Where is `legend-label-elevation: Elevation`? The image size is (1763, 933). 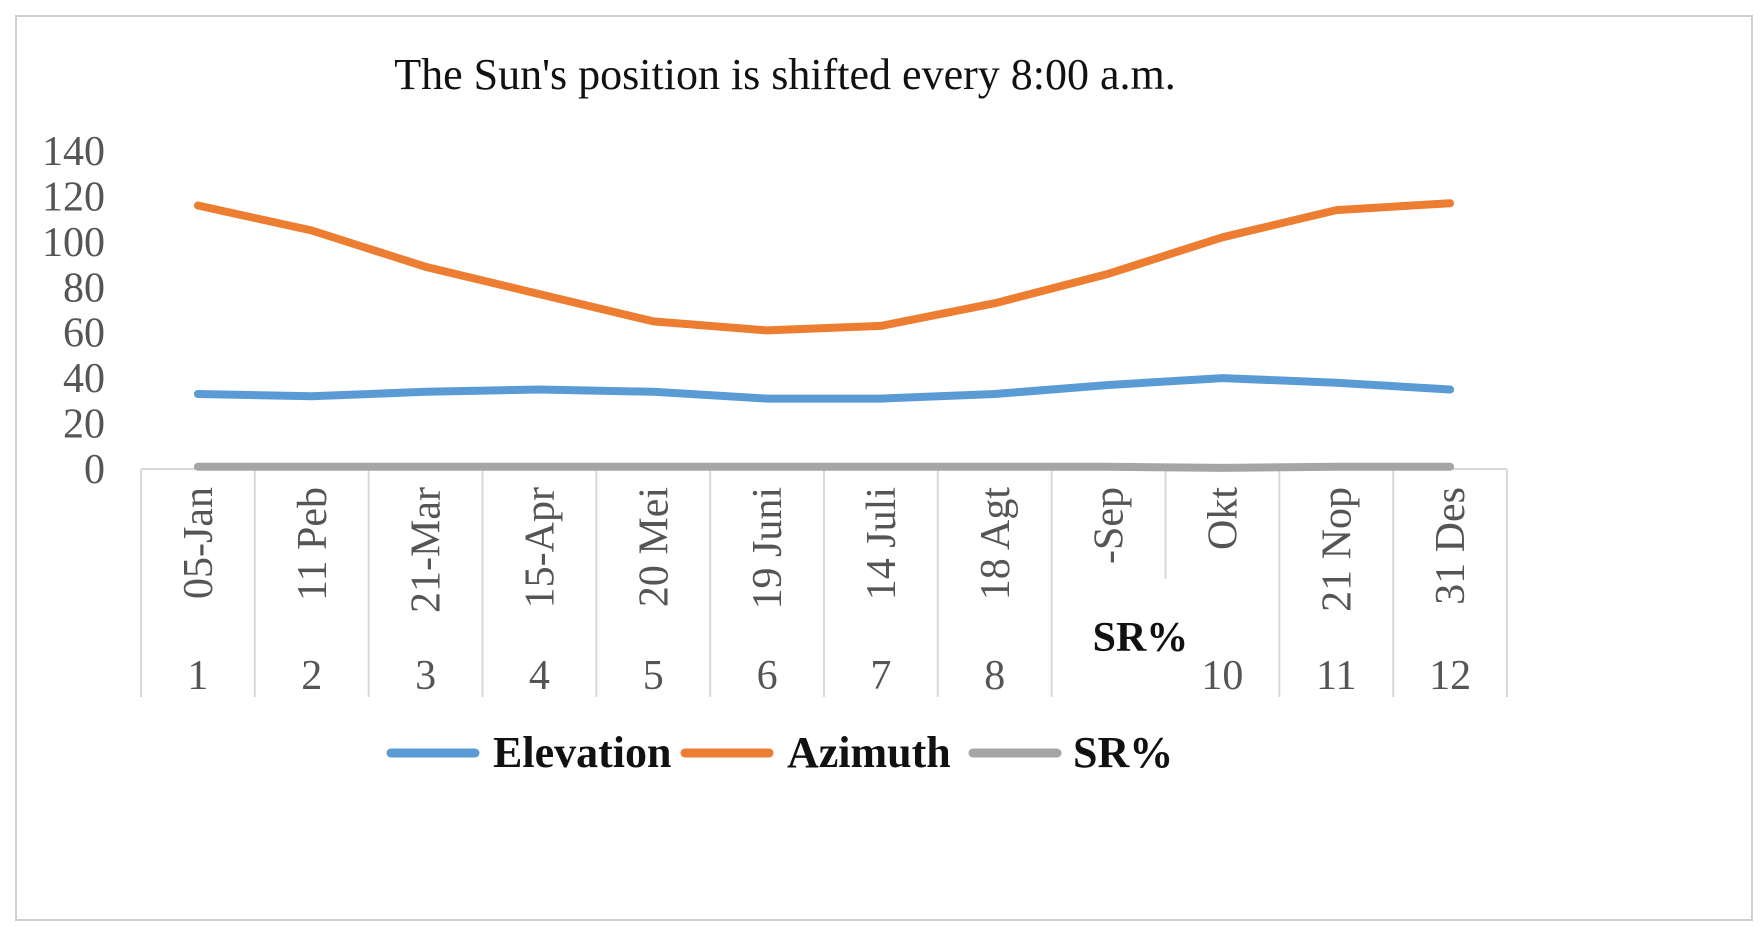
legend-label-elevation: Elevation is located at coordinates (582, 752).